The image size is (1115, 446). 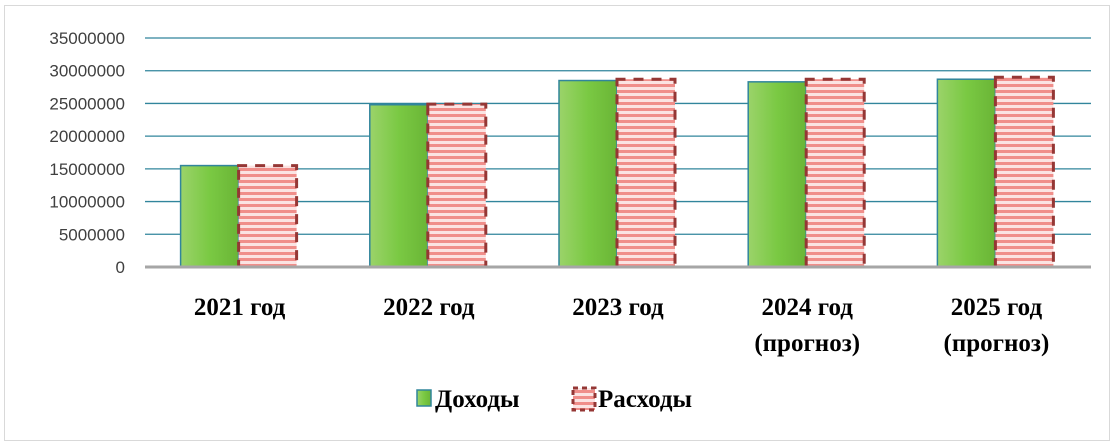 What do you see at coordinates (92, 234) in the screenshot?
I see `y-tick-label: 5000000` at bounding box center [92, 234].